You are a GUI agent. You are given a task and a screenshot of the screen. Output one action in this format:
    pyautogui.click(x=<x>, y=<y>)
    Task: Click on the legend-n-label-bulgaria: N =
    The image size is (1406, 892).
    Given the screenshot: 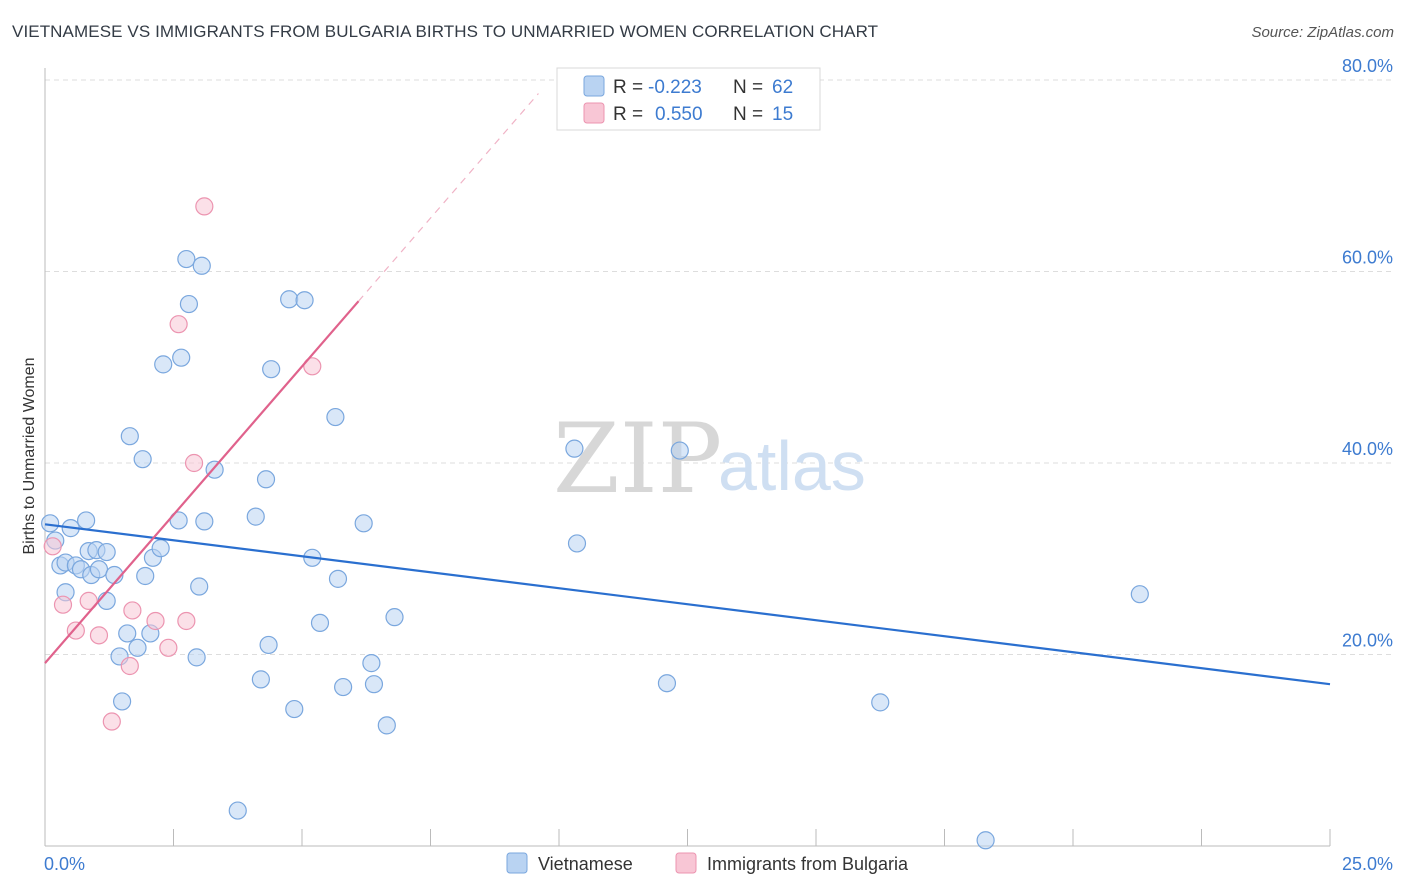 What is the action you would take?
    pyautogui.click(x=748, y=114)
    